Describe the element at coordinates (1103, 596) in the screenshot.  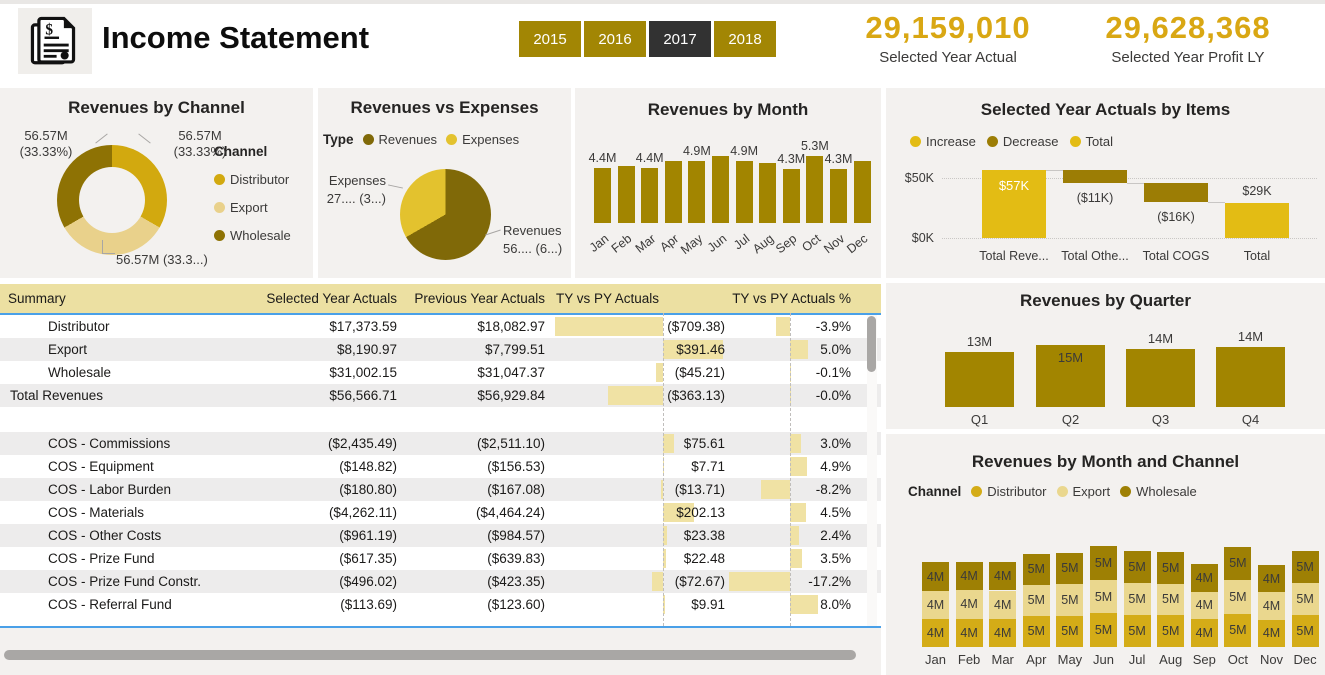
I see `stacked-segment-jun-export: 5M` at that location.